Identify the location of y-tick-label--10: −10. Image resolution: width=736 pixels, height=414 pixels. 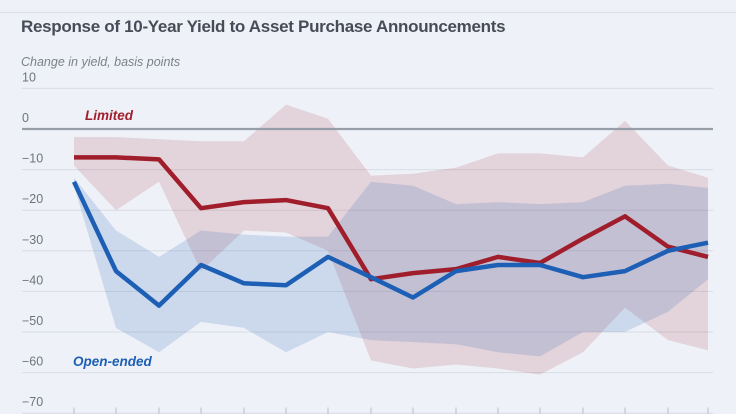
(32, 159).